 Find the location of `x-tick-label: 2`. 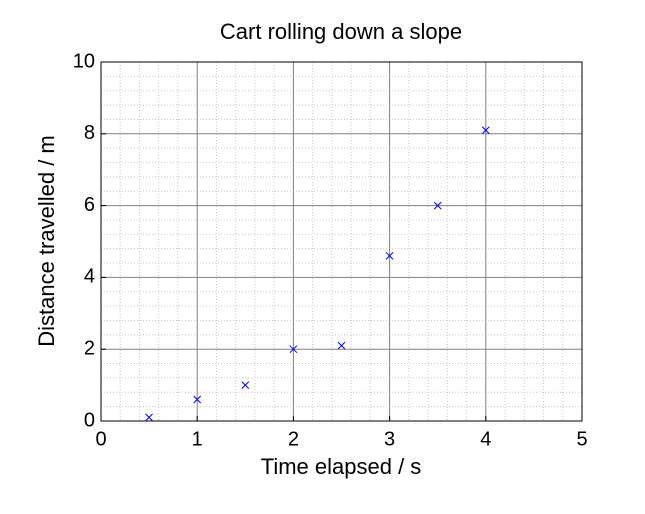

x-tick-label: 2 is located at coordinates (293, 439).